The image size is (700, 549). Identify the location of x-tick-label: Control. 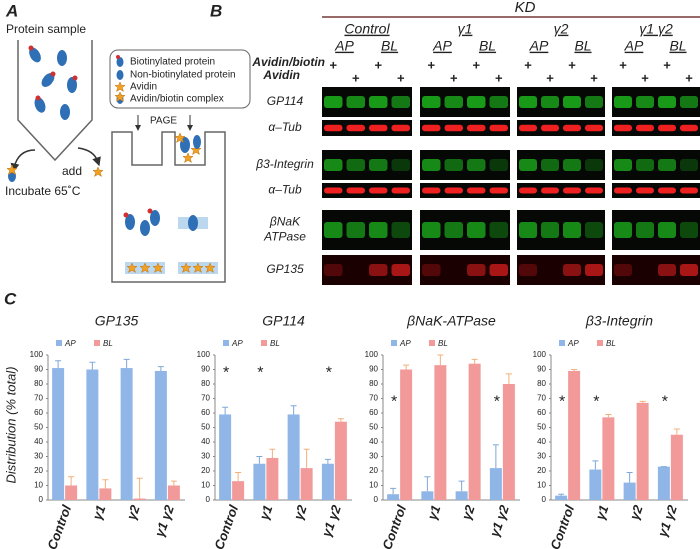
(562, 526).